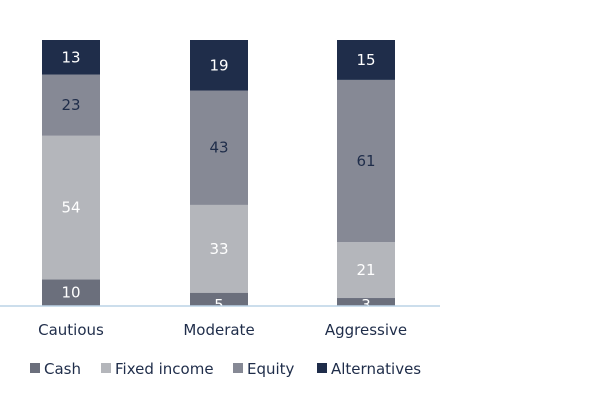  I want to click on data-label-aggressive-equity: 61, so click(365, 161).